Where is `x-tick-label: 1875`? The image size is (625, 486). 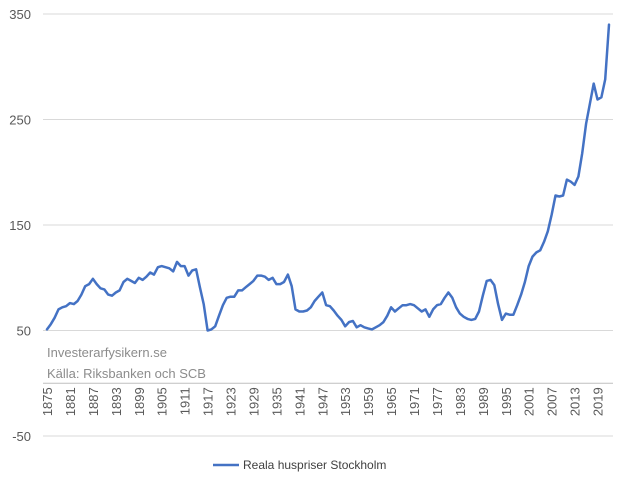
x-tick-label: 1875 is located at coordinates (47, 401).